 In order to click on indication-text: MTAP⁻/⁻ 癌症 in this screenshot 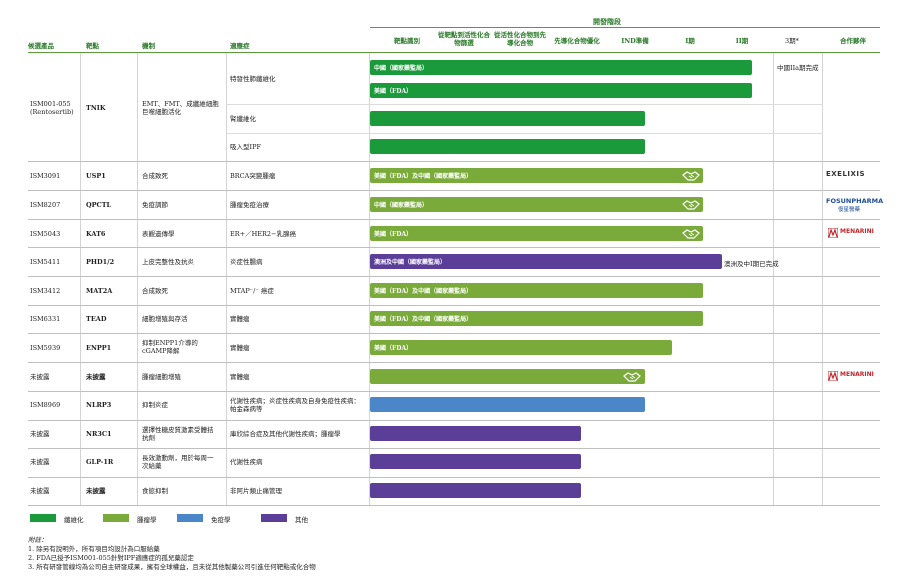, I will do `click(252, 291)`.